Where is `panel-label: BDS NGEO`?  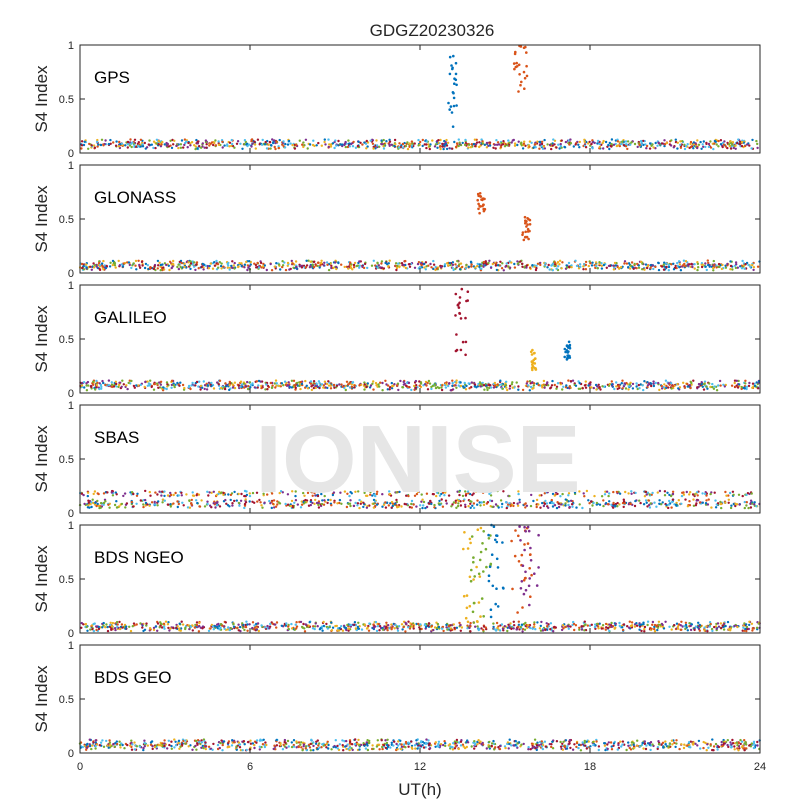 panel-label: BDS NGEO is located at coordinates (139, 557).